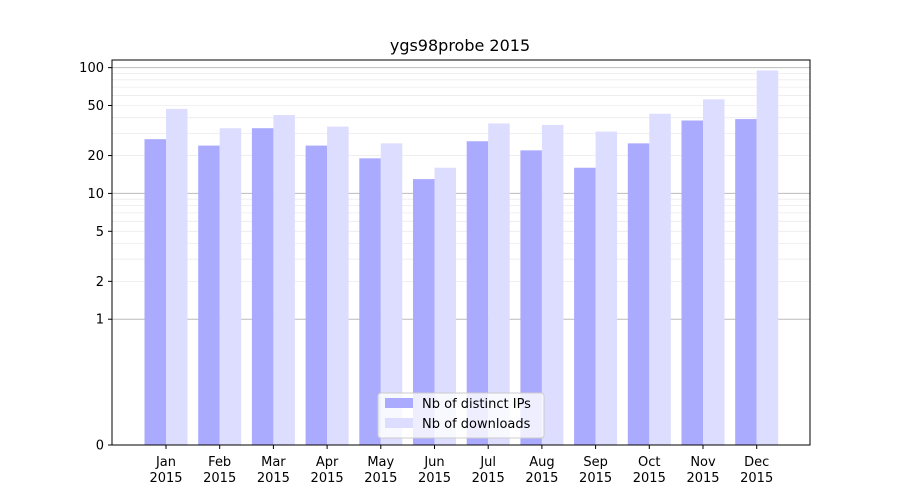  I want to click on legend: Nb of distinct IPs Nb of downloads, so click(461, 415).